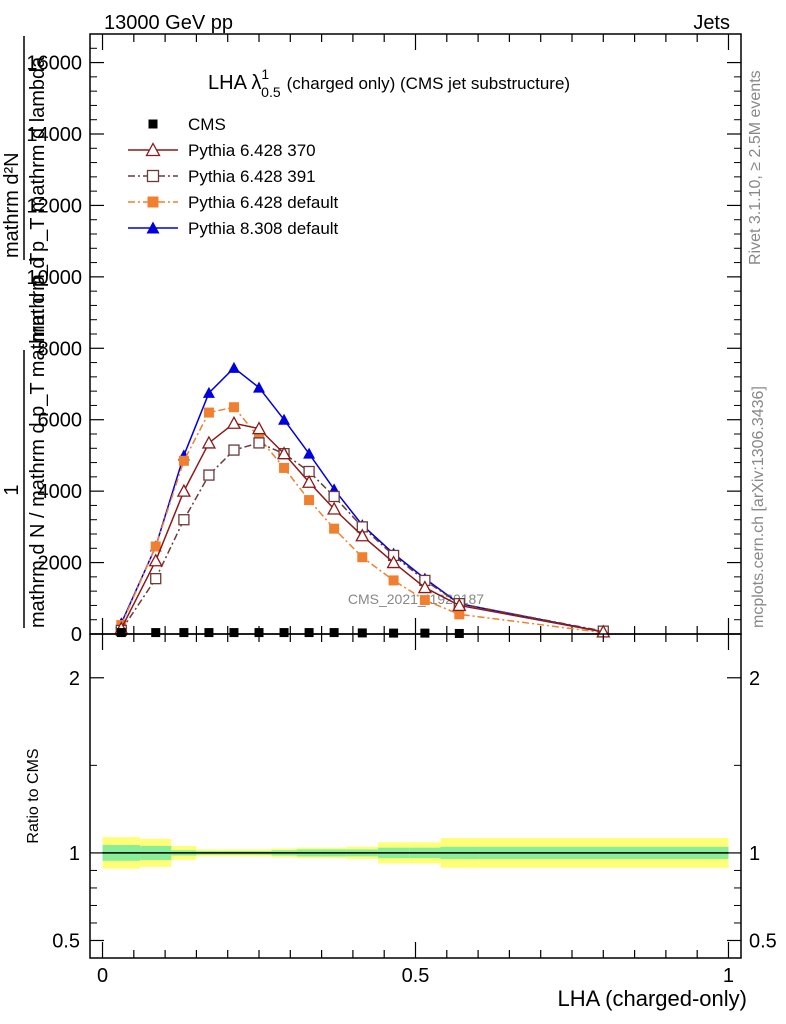 Image resolution: width=786 pixels, height=1024 pixels. What do you see at coordinates (290, 633) in the screenshot?
I see `series-cms` at bounding box center [290, 633].